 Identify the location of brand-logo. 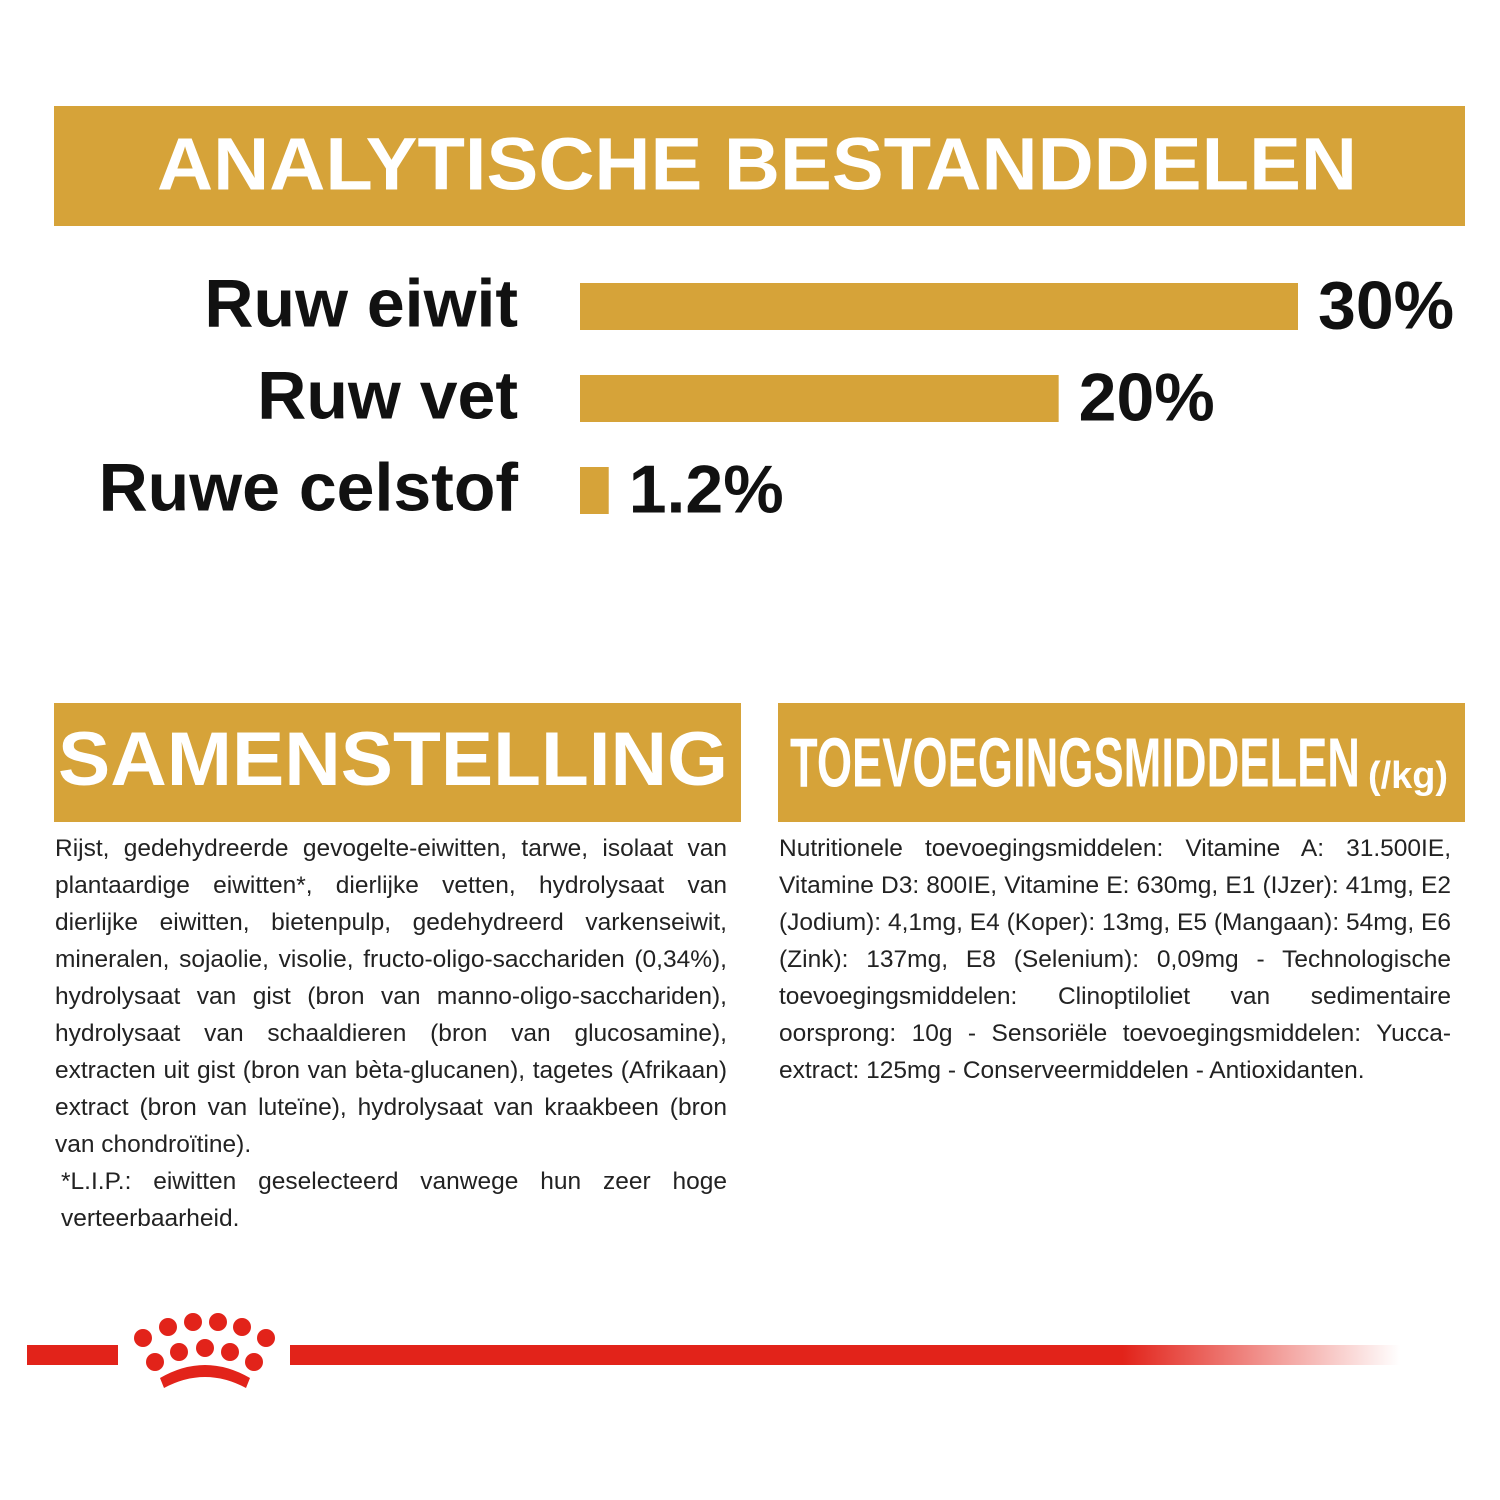
(713, 1350).